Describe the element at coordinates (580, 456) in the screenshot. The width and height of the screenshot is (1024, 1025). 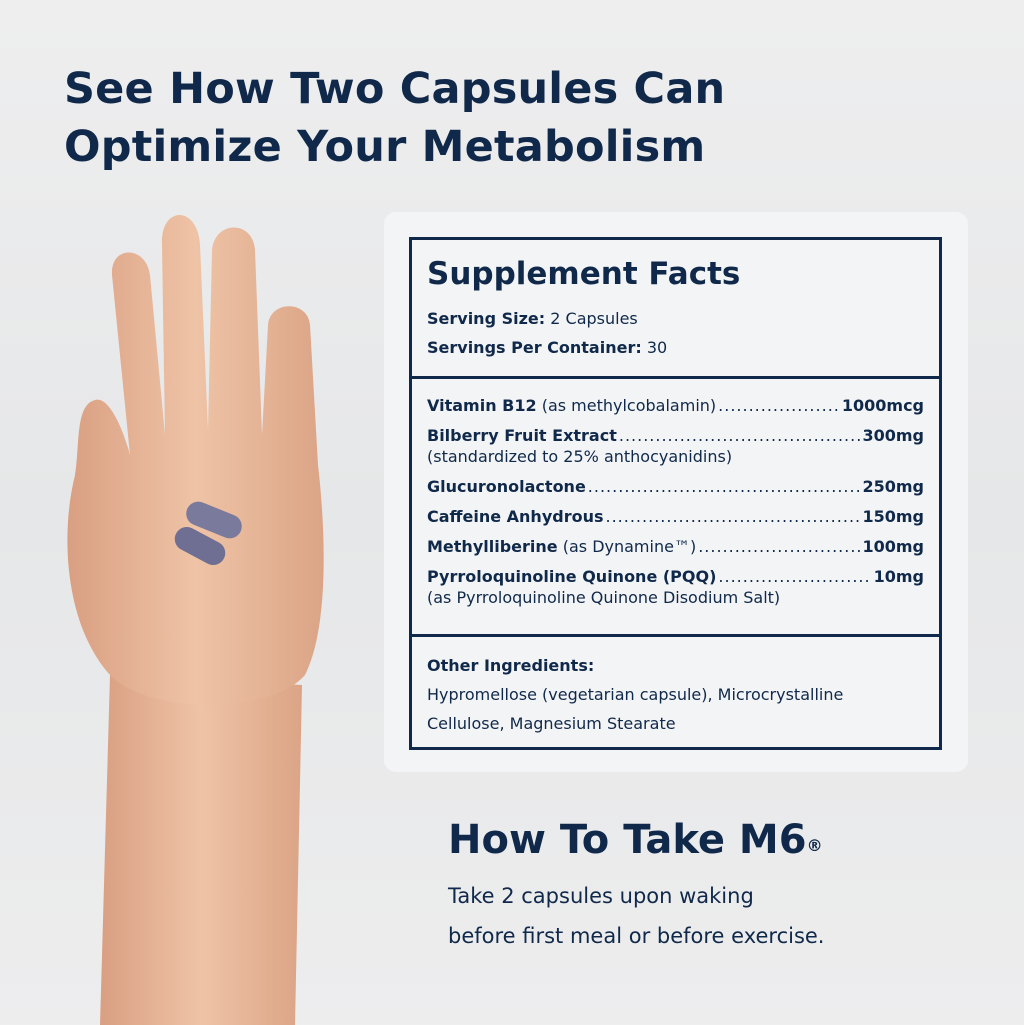
I see `ingredient-subnote: (standardized to 25% anthocyanidins)` at that location.